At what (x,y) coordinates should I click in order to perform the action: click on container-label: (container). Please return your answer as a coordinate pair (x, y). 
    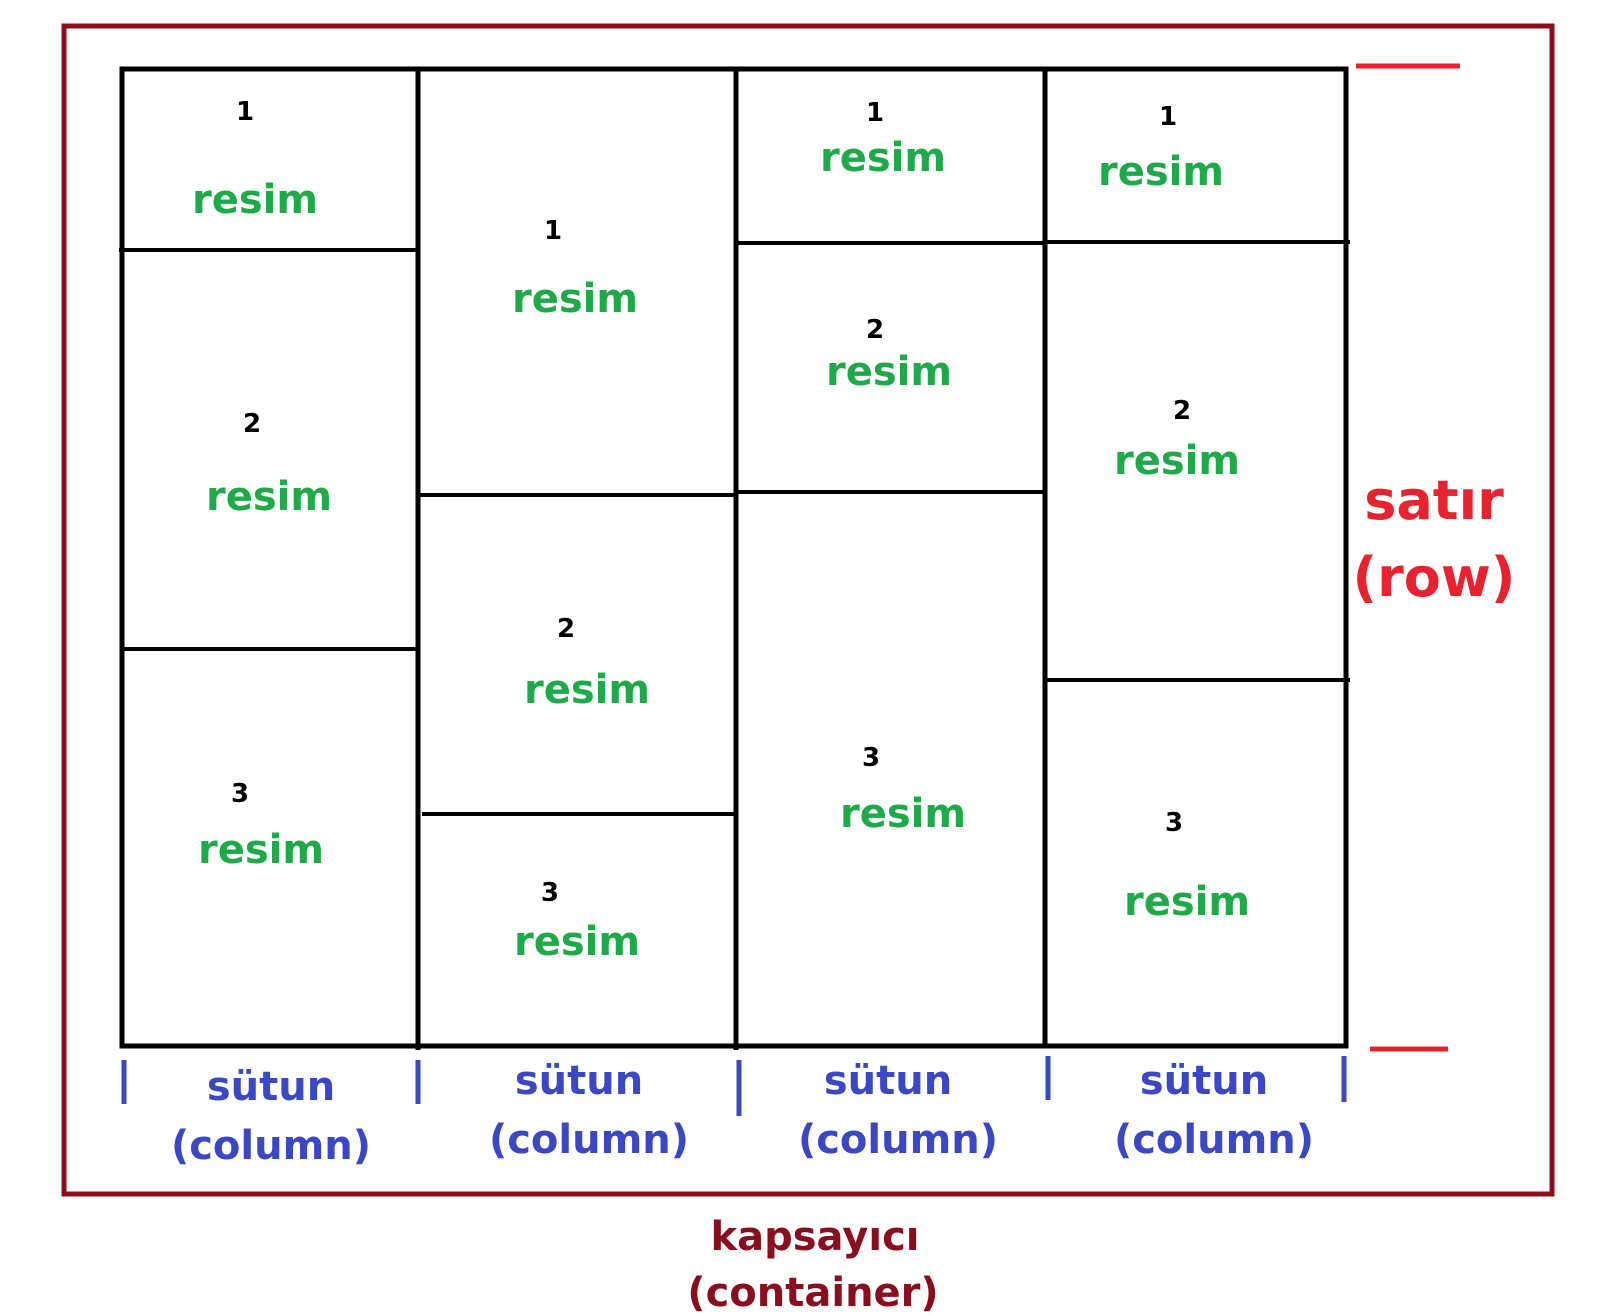
    Looking at the image, I should click on (812, 1293).